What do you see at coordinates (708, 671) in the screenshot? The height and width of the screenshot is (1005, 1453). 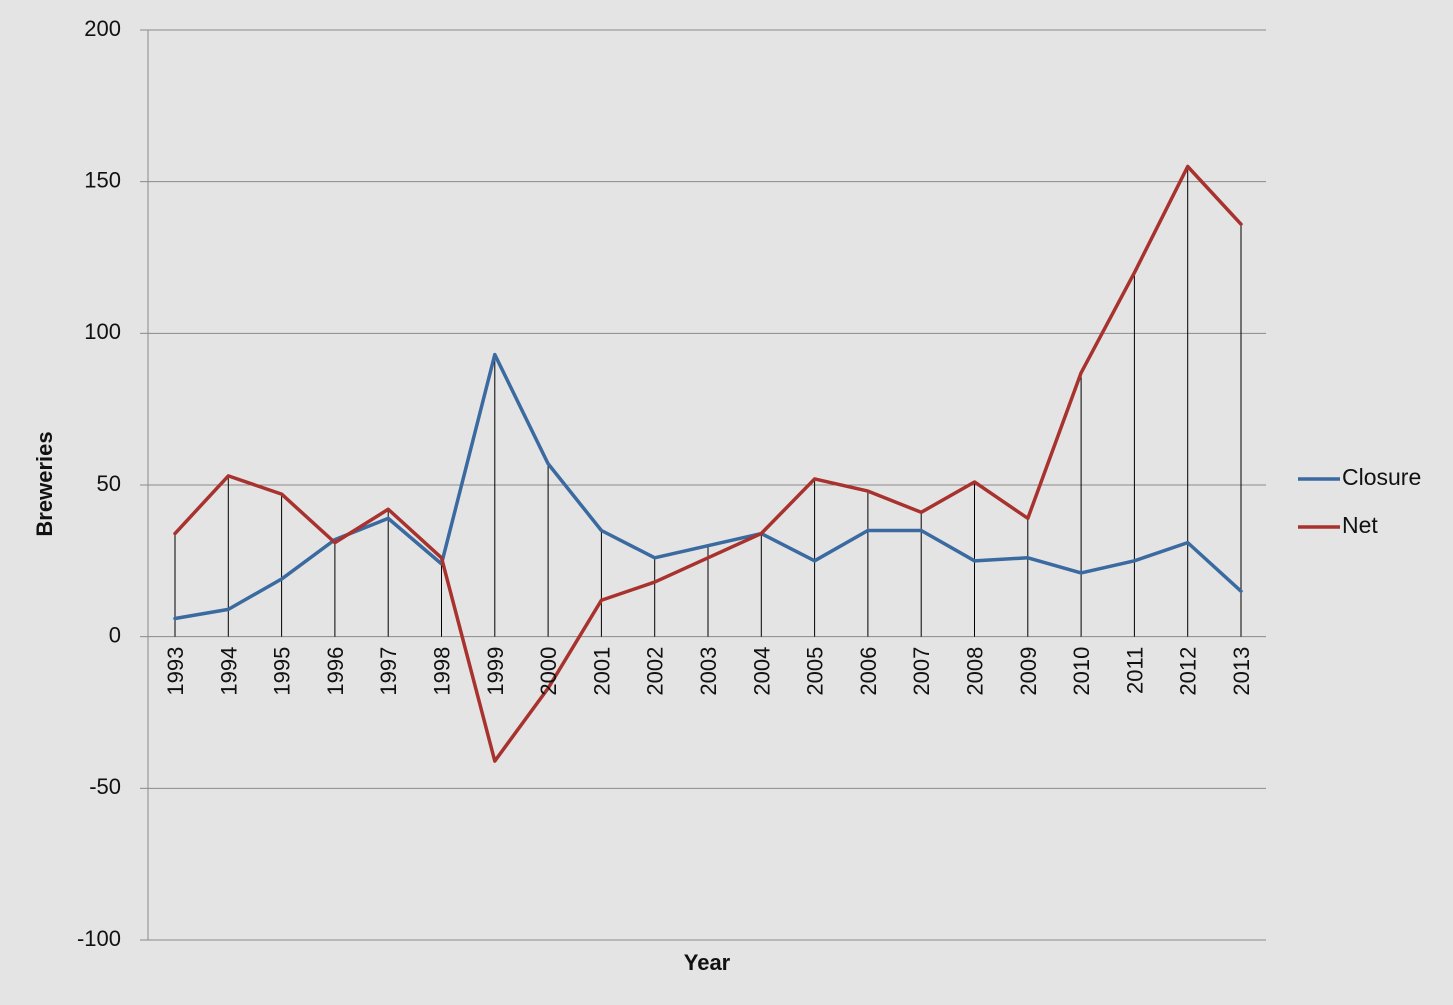 I see `x-tick-label: 2003` at bounding box center [708, 671].